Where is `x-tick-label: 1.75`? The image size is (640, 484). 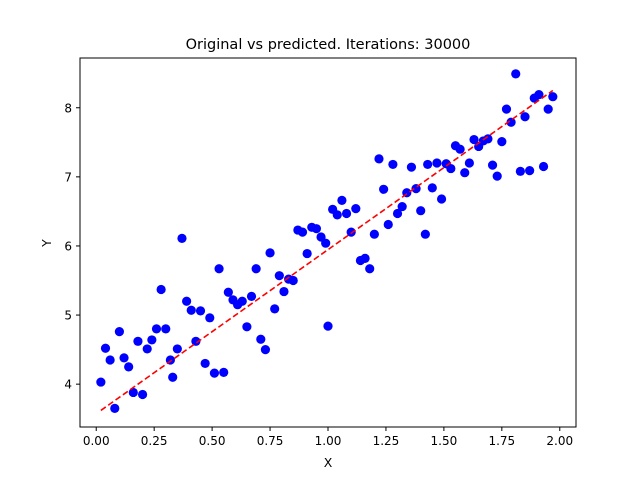
x-tick-label: 1.75 is located at coordinates (501, 441).